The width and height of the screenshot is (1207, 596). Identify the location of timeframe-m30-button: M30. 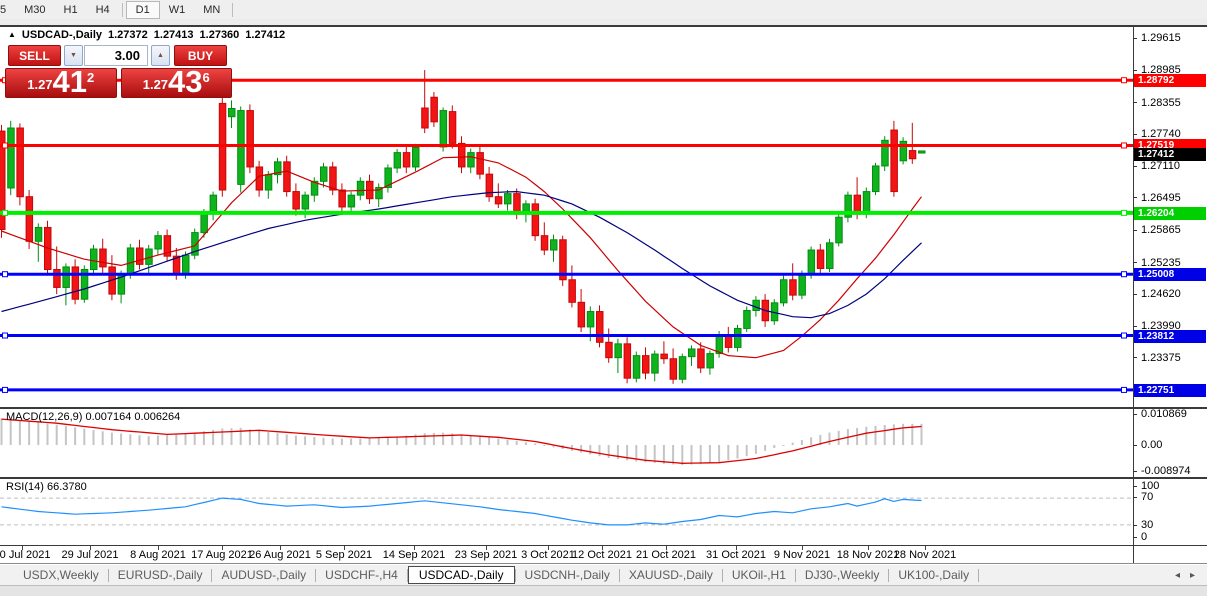
(35, 9).